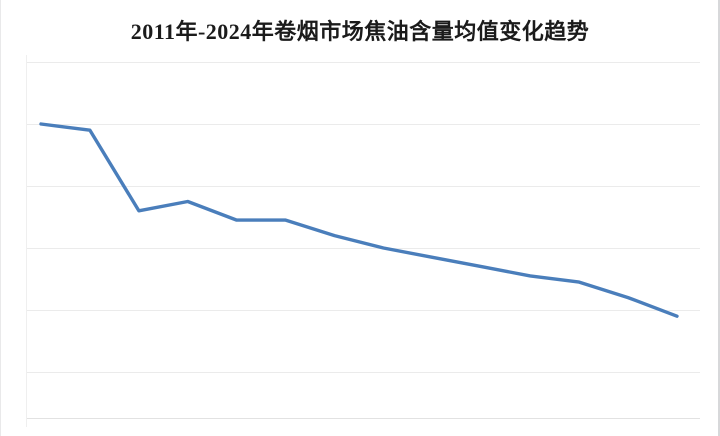 The image size is (720, 436). Describe the element at coordinates (360, 31) in the screenshot. I see `page-title: 2011年-2024年卷烟市场焦油含量均值变化趋势` at that location.